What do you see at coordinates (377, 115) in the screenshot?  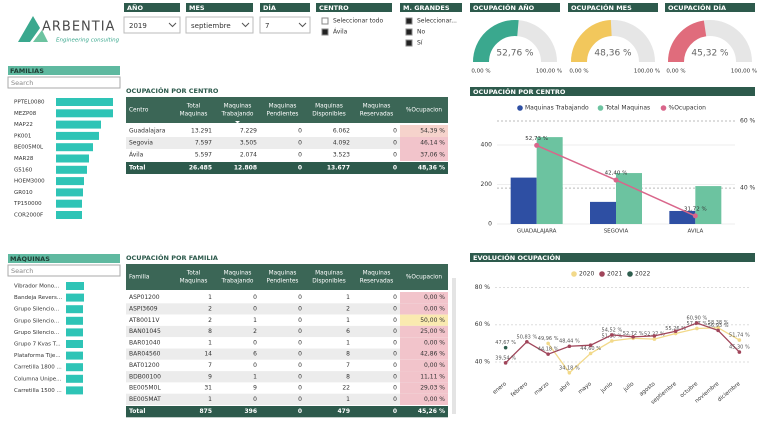 I see `column-header: Reservadas` at bounding box center [377, 115].